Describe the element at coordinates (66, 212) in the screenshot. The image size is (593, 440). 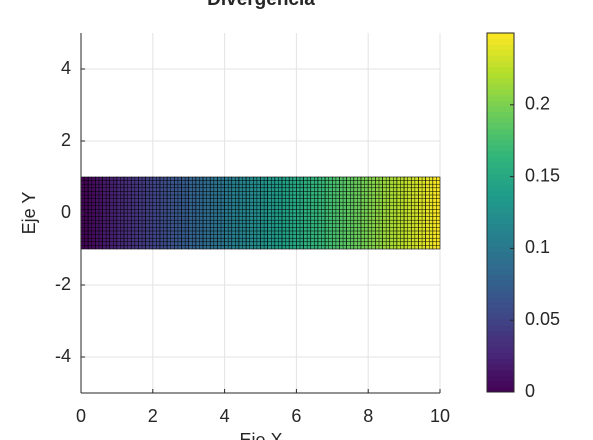
I see `y-tick-label: 0` at that location.